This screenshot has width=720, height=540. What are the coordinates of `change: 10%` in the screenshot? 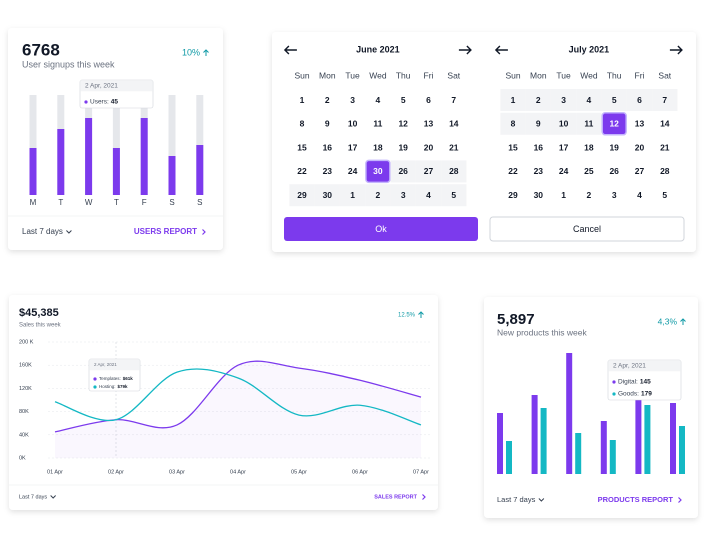 It's located at (191, 52).